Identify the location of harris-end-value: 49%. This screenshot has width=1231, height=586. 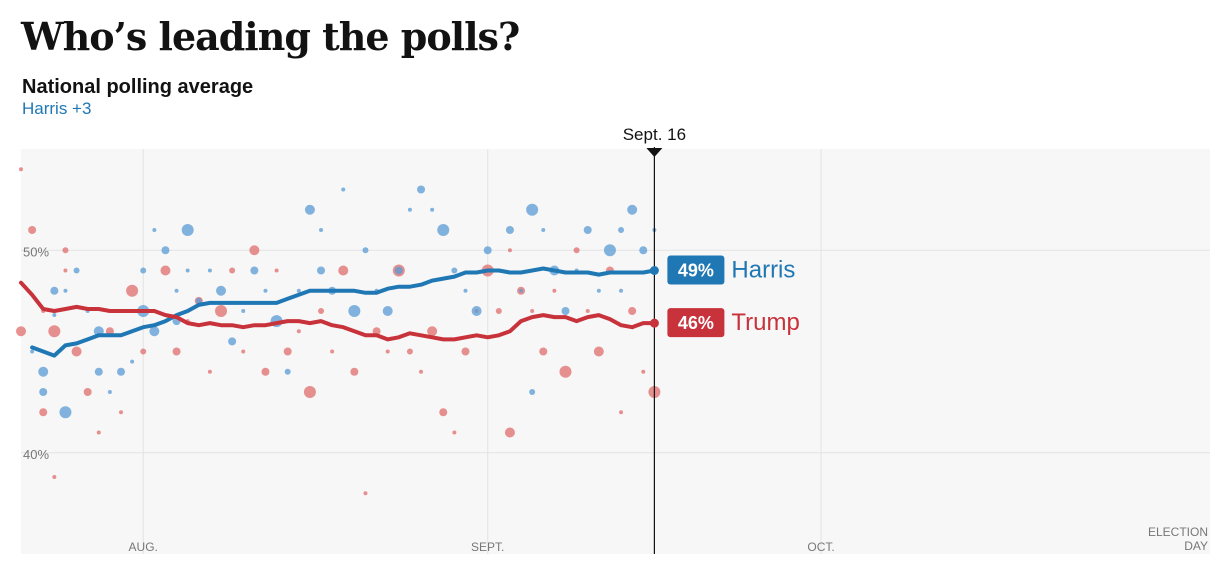
(696, 271).